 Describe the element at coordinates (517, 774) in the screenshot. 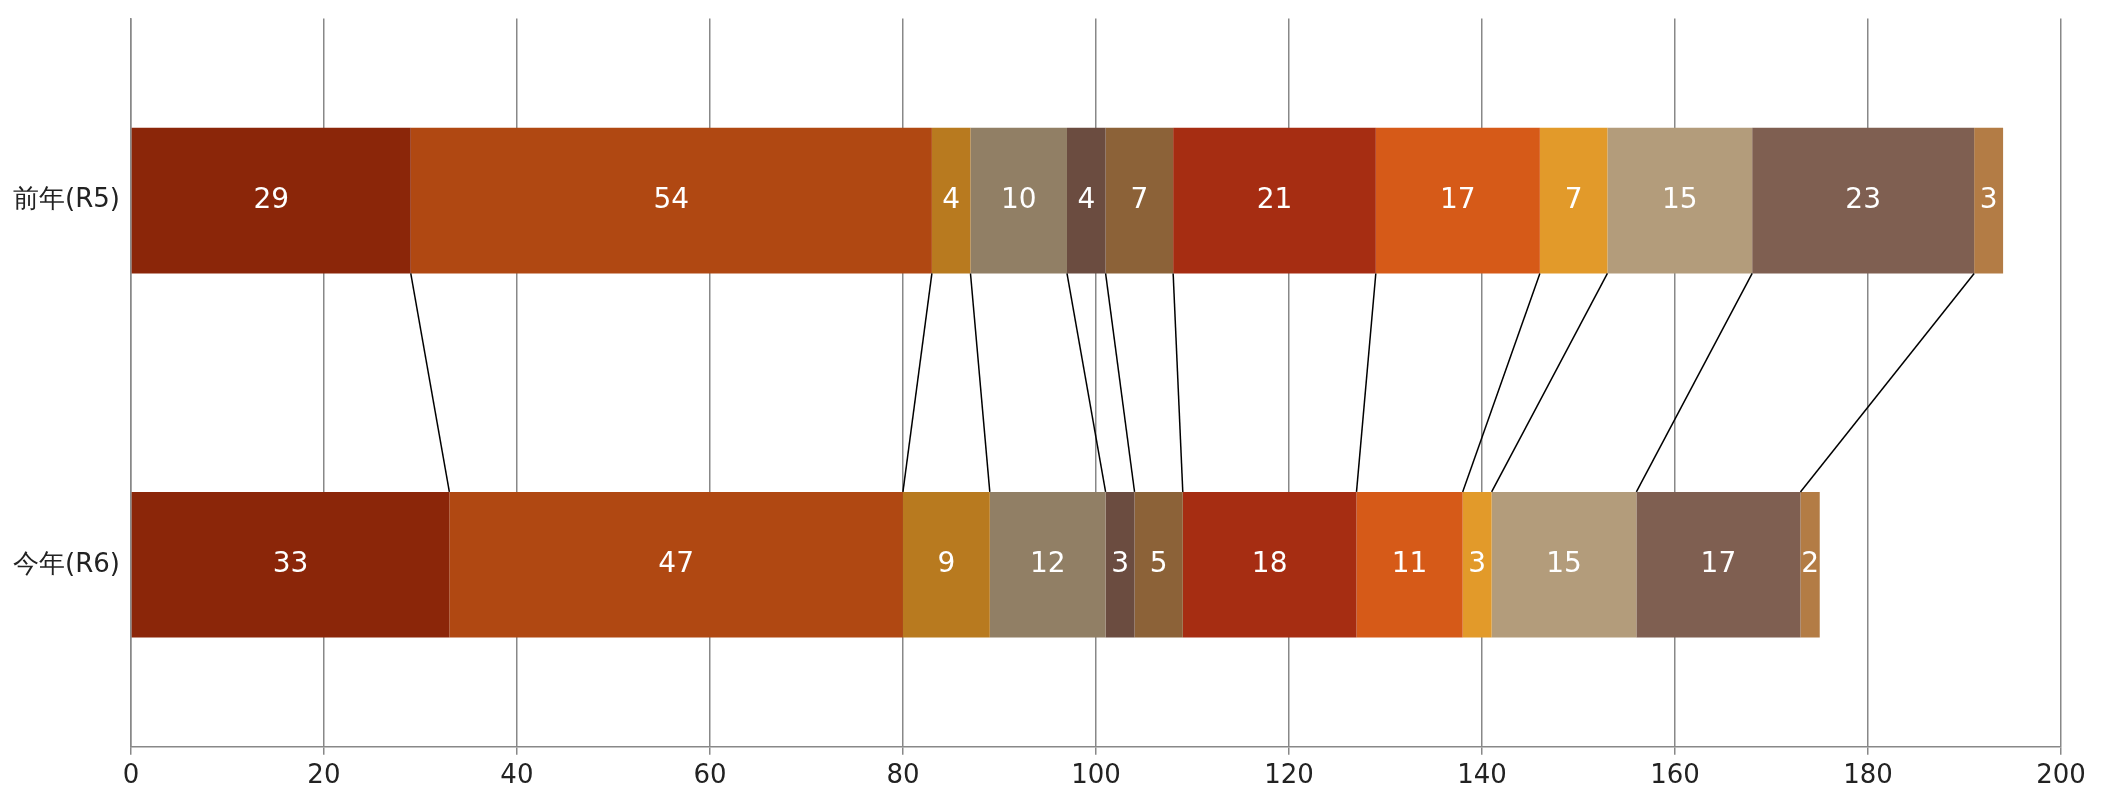

I see `x-tick-label: 40` at that location.